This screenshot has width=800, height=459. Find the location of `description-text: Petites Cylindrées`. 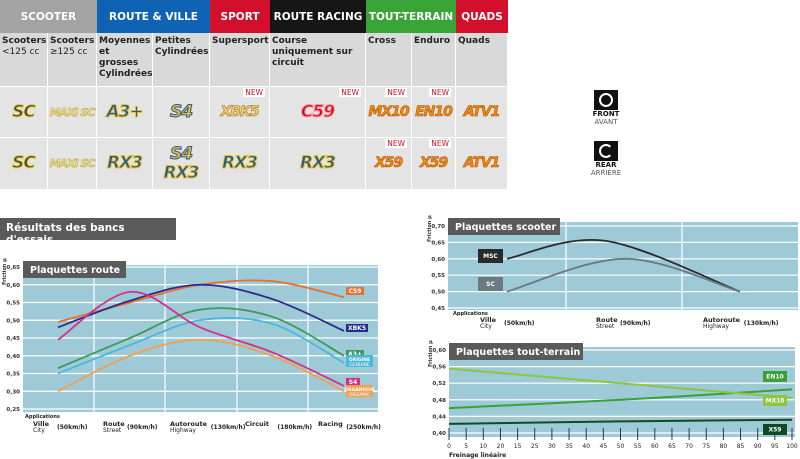

description-text: Petites Cylindrées is located at coordinates (182, 46).